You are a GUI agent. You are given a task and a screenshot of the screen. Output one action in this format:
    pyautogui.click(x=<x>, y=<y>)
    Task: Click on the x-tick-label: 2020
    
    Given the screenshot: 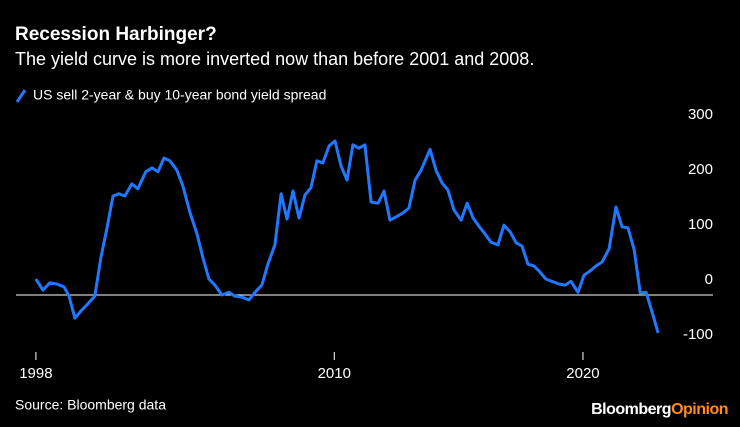 What is the action you would take?
    pyautogui.click(x=582, y=373)
    